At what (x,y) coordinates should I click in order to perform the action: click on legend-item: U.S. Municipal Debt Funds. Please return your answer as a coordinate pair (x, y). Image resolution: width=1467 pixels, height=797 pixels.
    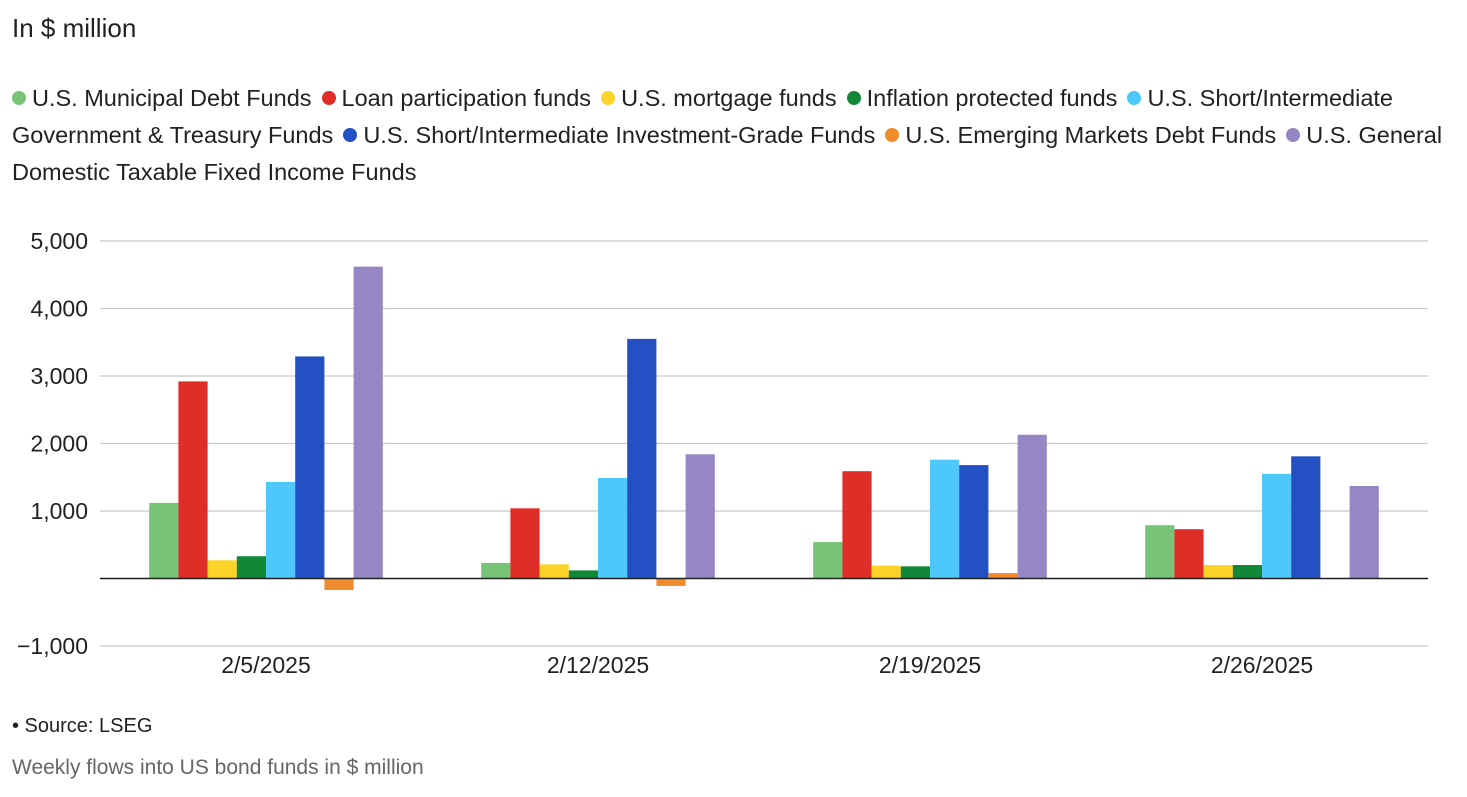
    Looking at the image, I should click on (162, 98).